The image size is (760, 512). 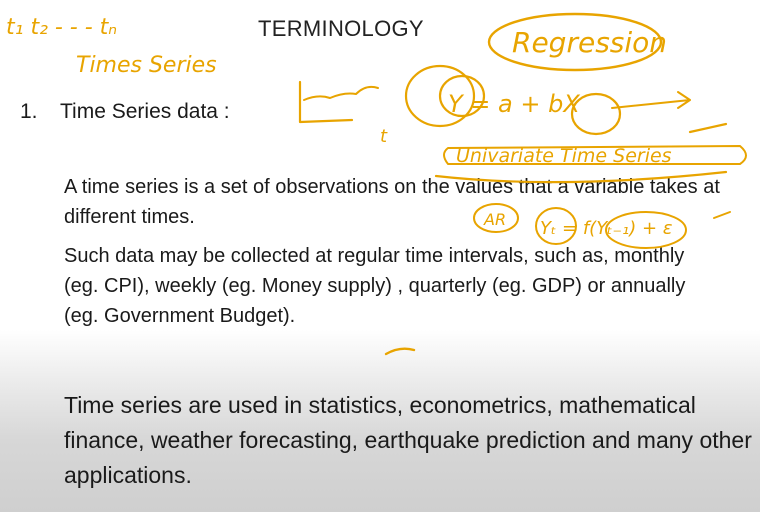 I want to click on x-circle, so click(x=596, y=114).